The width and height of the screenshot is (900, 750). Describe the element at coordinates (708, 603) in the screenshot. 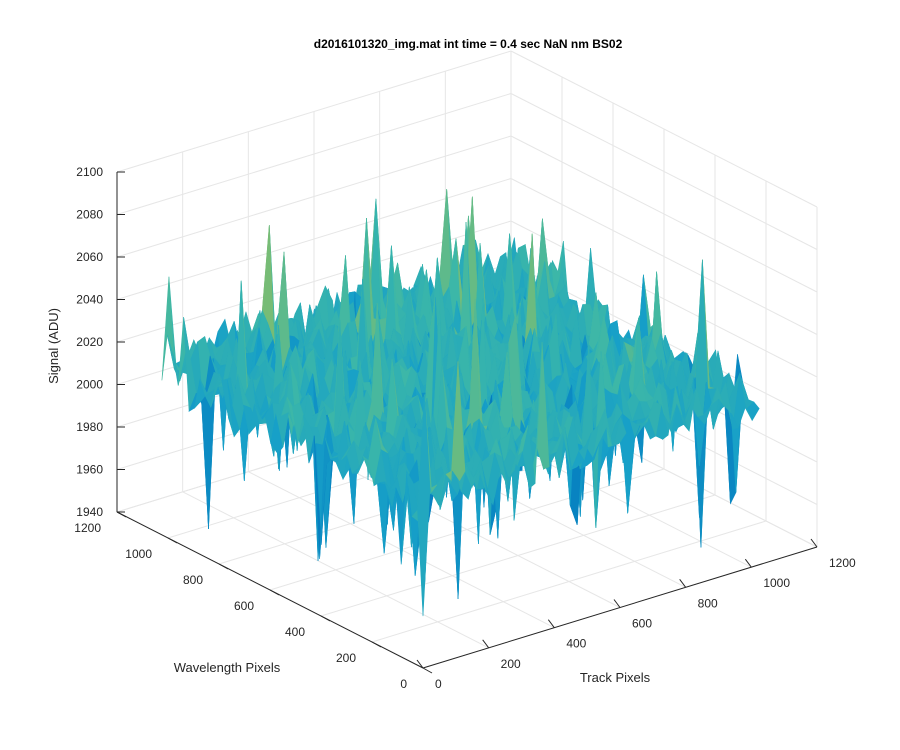

I see `x-tick-label: 800` at that location.